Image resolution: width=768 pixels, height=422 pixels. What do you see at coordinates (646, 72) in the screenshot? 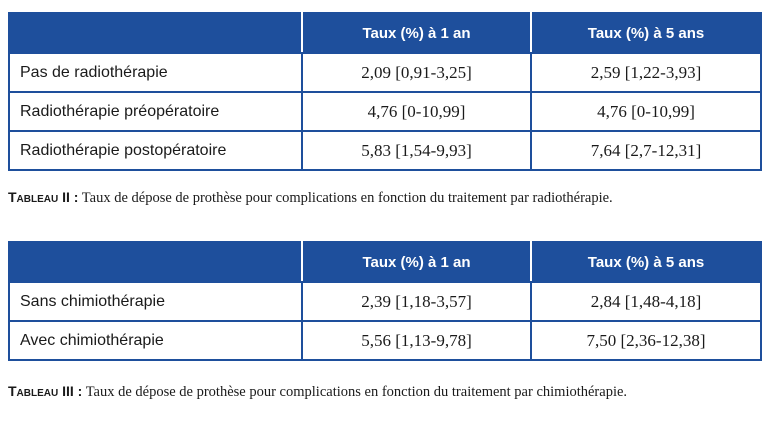
I see `rate-5-years-value: 2,59 [1,22-3,93]` at bounding box center [646, 72].